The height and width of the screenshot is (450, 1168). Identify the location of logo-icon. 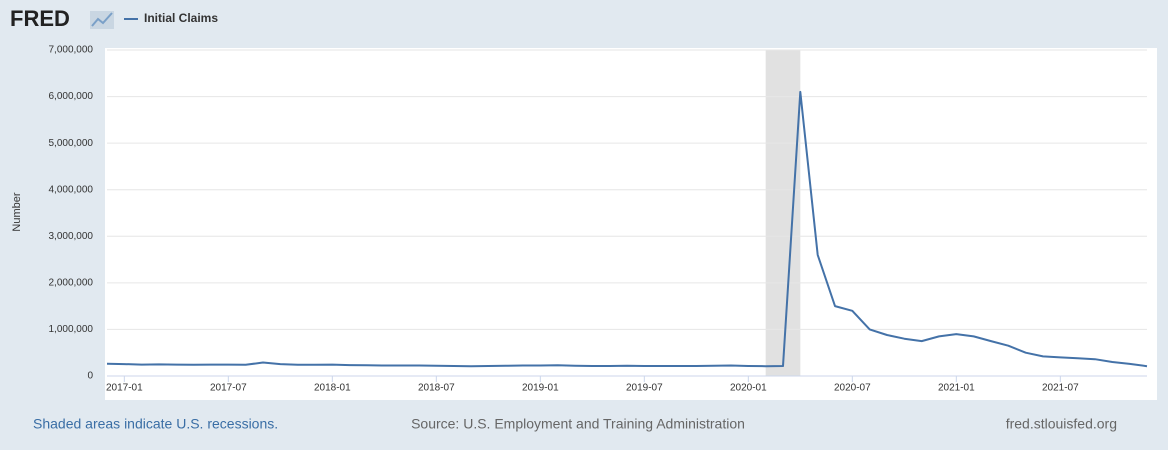
(102, 20).